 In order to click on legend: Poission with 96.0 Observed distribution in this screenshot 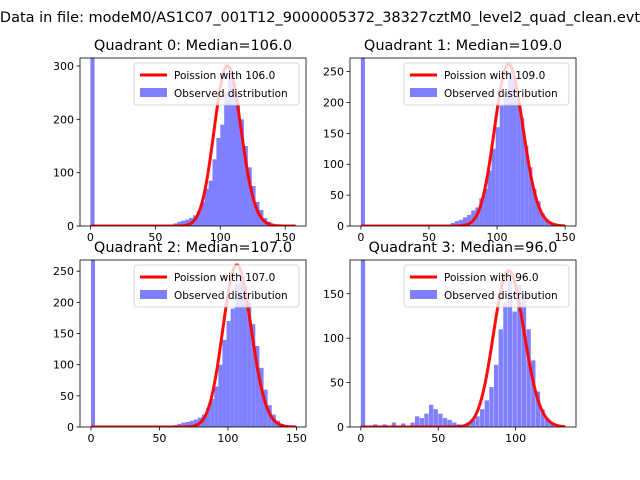, I will do `click(486, 286)`.